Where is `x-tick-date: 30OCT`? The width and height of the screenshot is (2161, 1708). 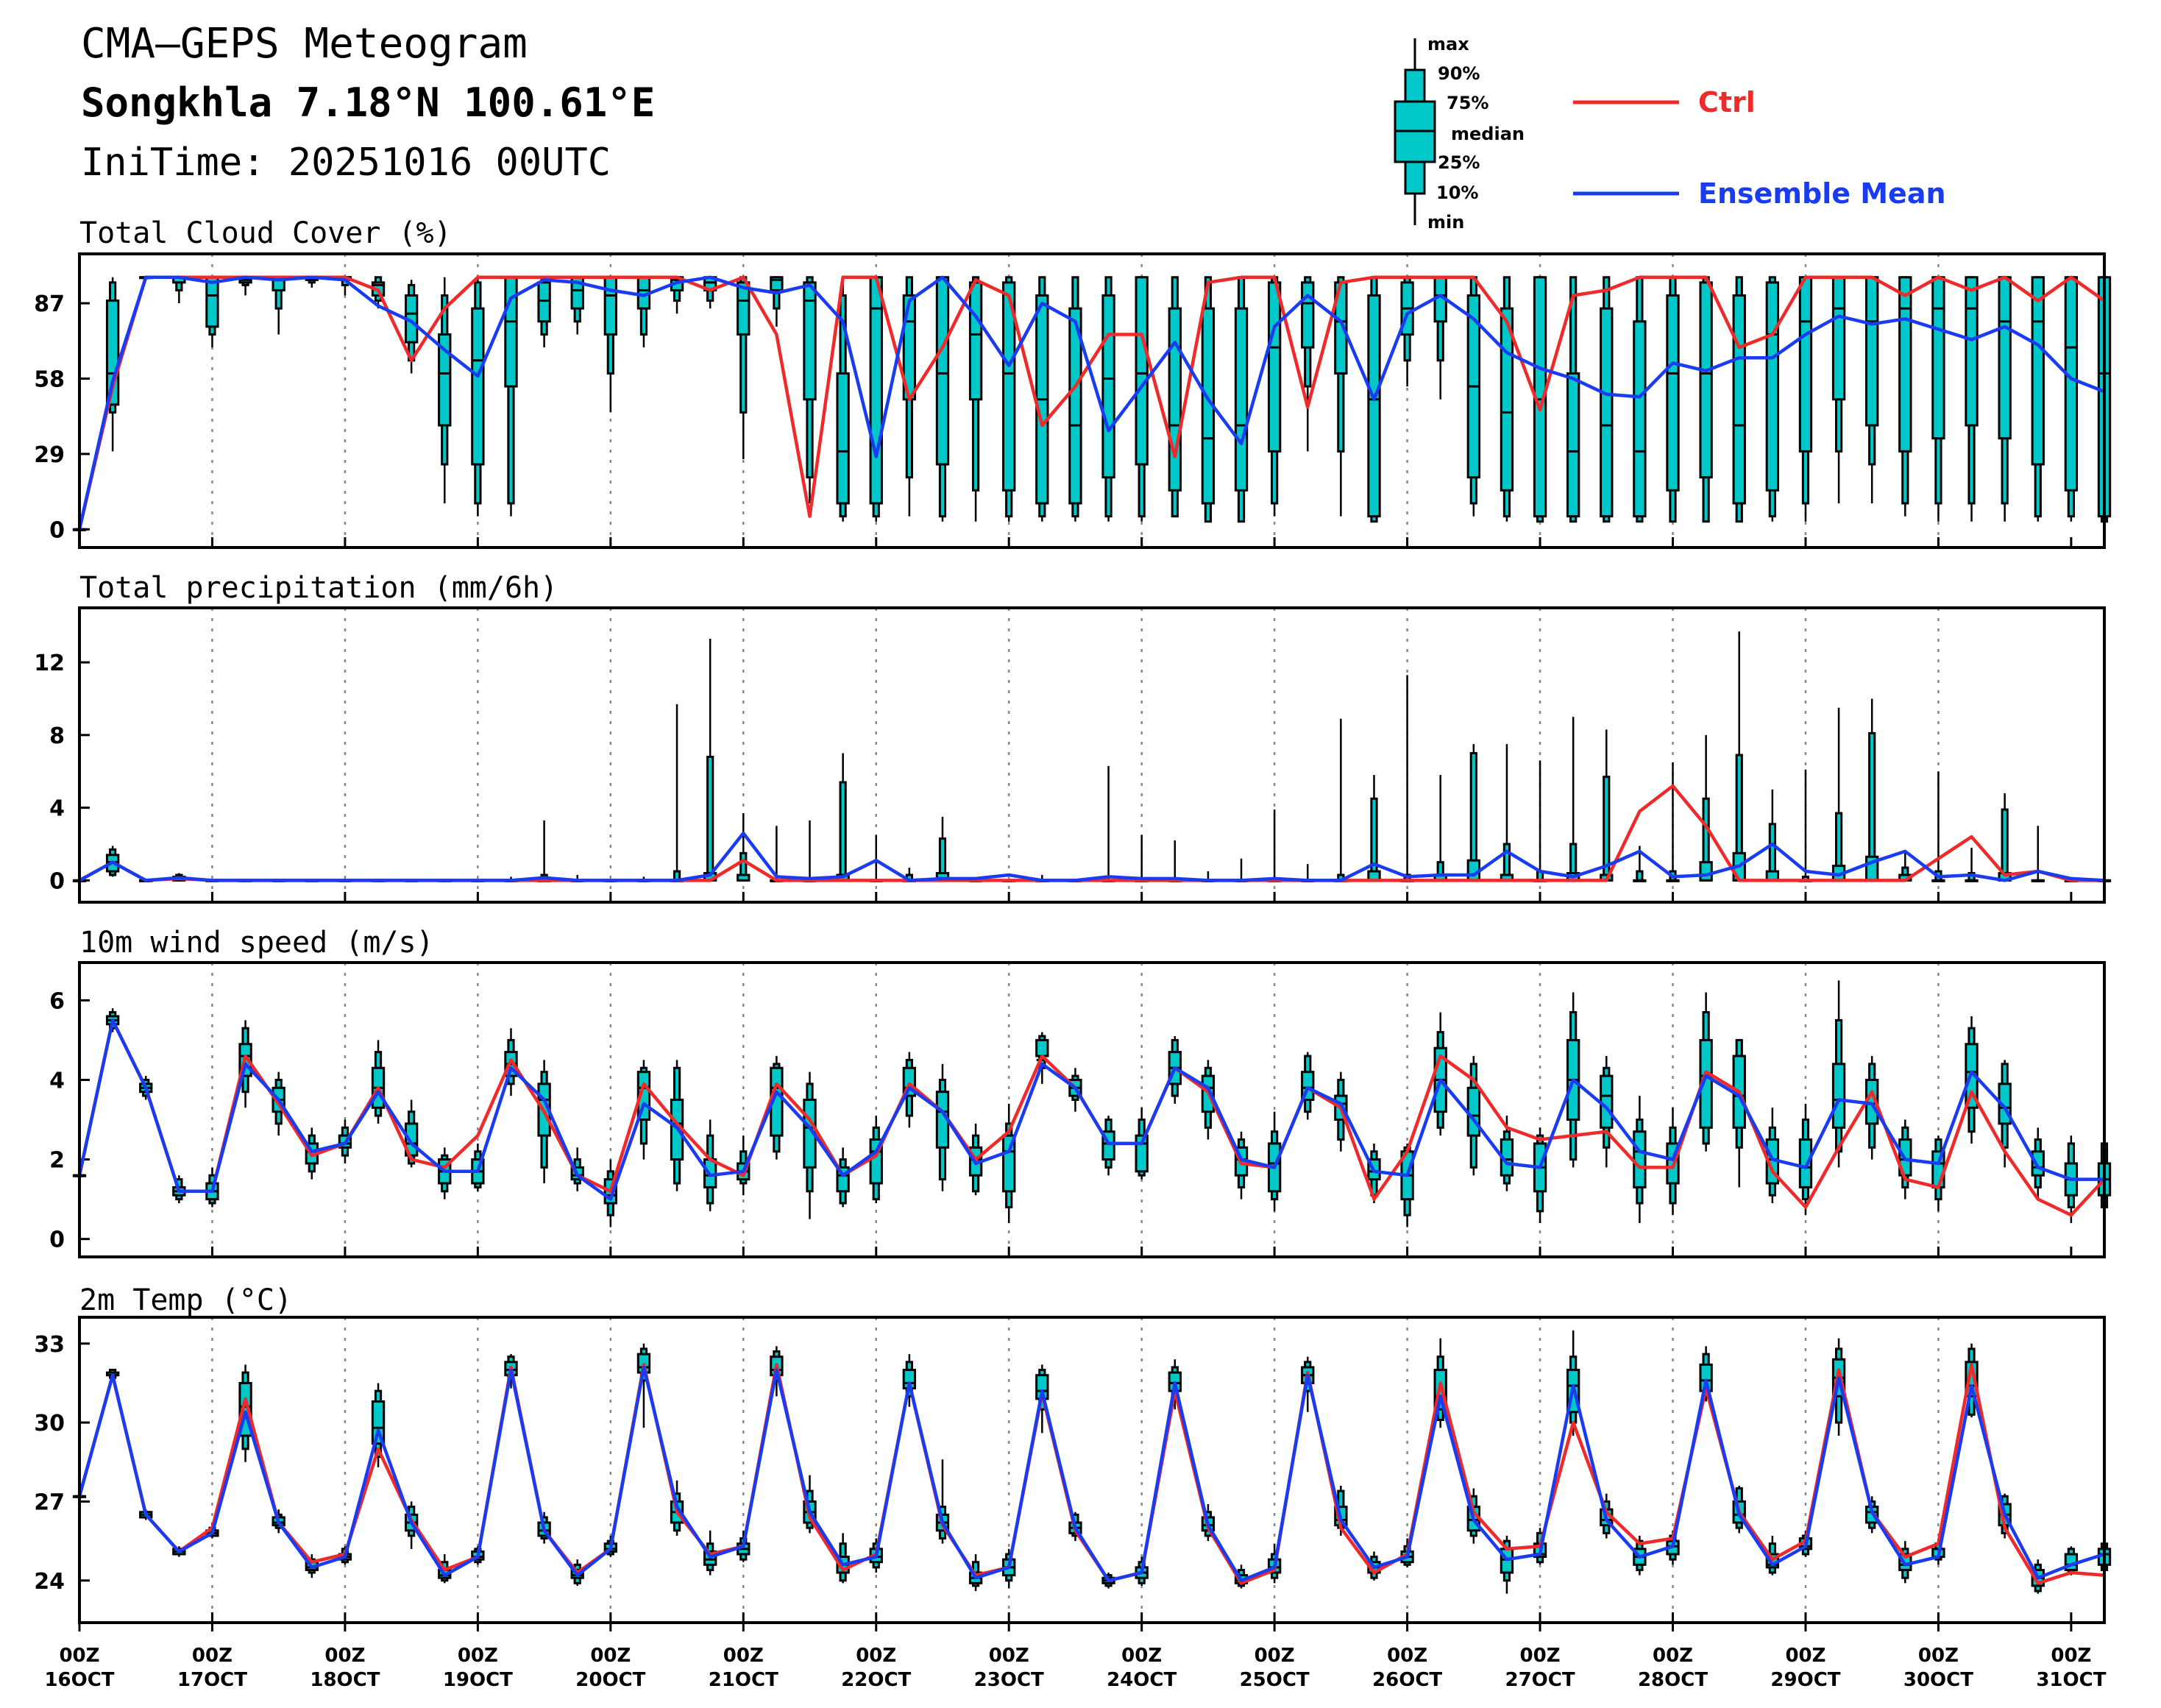 x-tick-date: 30OCT is located at coordinates (1938, 1680).